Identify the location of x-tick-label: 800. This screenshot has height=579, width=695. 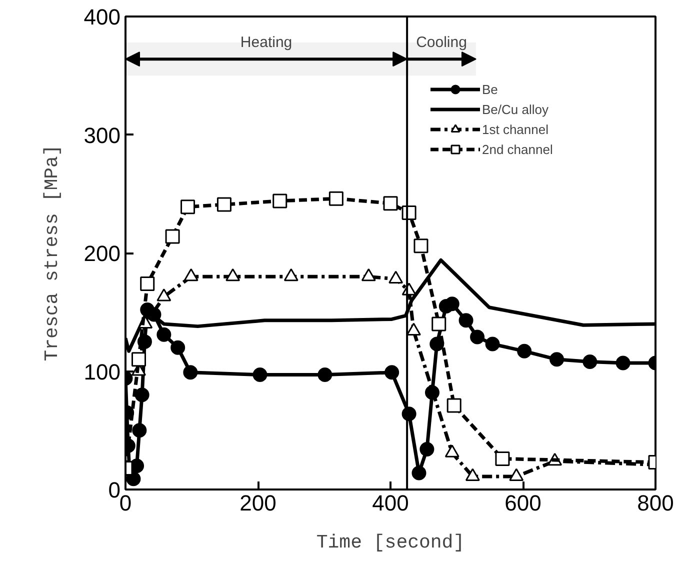
(655, 503).